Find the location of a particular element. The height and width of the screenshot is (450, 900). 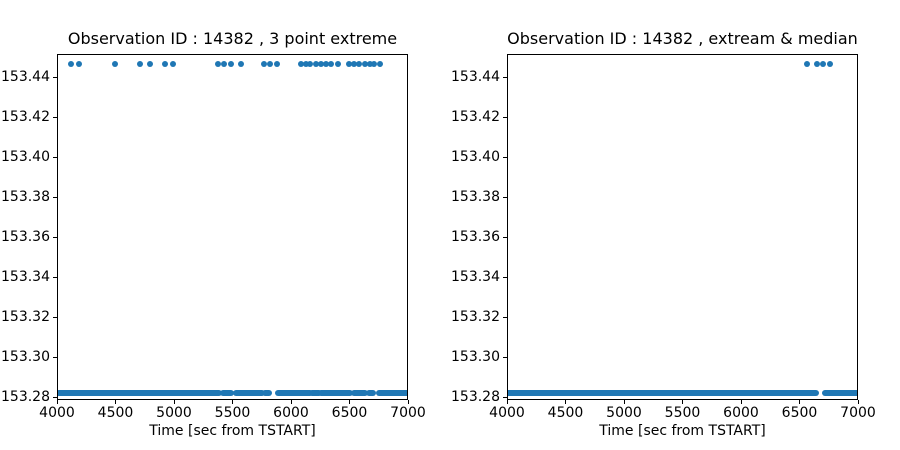

x-tick-label: 5500 is located at coordinates (682, 413).